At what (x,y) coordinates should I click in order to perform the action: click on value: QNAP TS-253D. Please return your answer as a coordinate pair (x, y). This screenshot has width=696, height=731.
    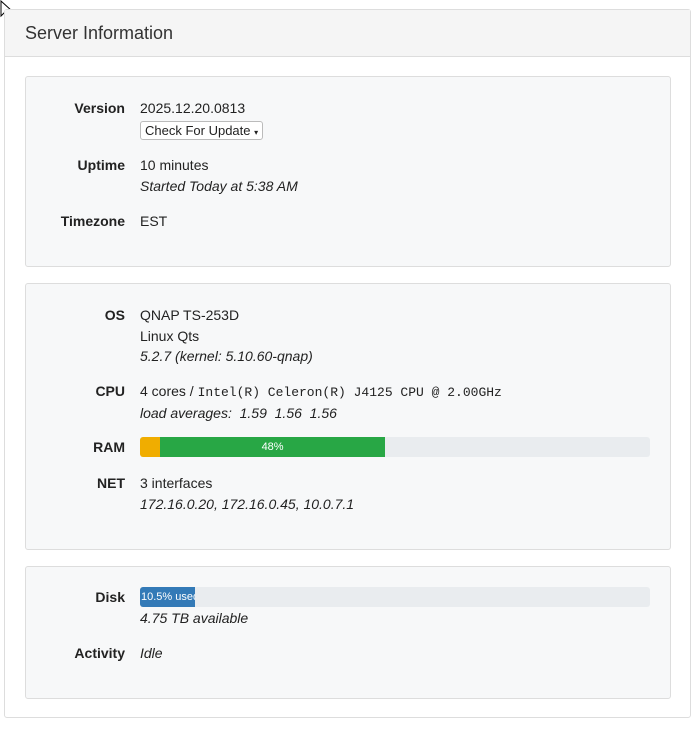
    Looking at the image, I should click on (190, 315).